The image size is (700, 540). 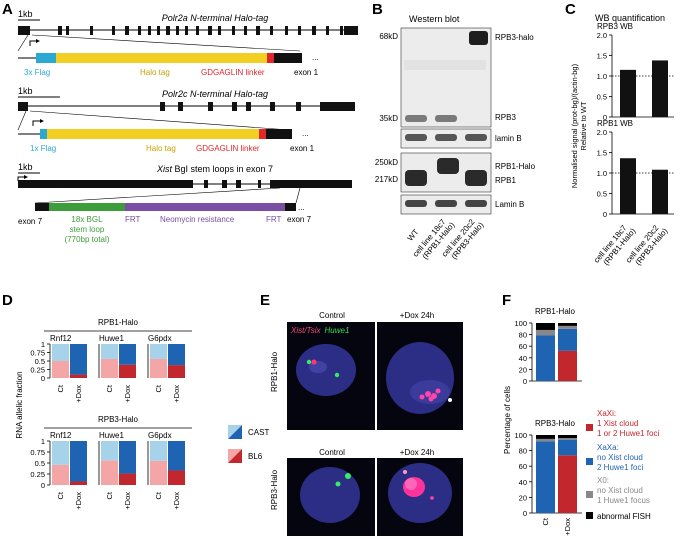 I want to click on legend-xaxa-swatch, so click(x=589, y=461).